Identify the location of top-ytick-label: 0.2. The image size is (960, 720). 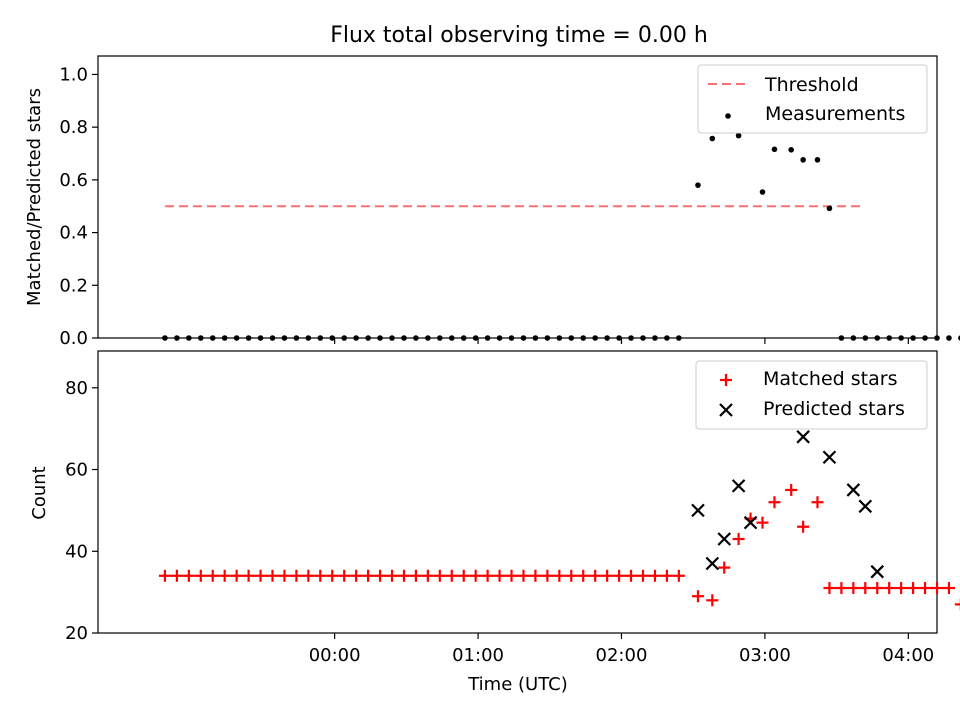
(73, 285).